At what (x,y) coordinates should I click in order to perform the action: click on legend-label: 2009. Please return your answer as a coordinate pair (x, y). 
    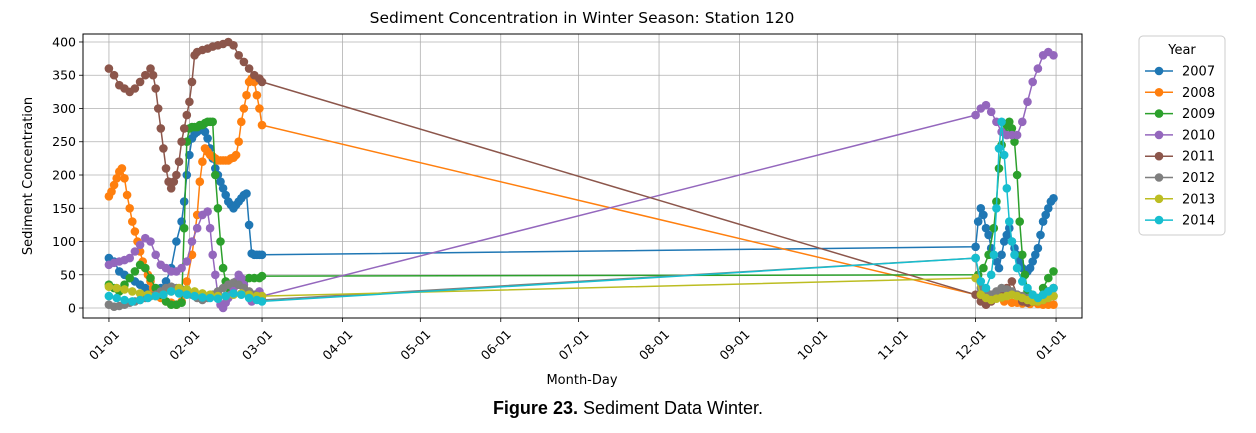
    Looking at the image, I should click on (1198, 114).